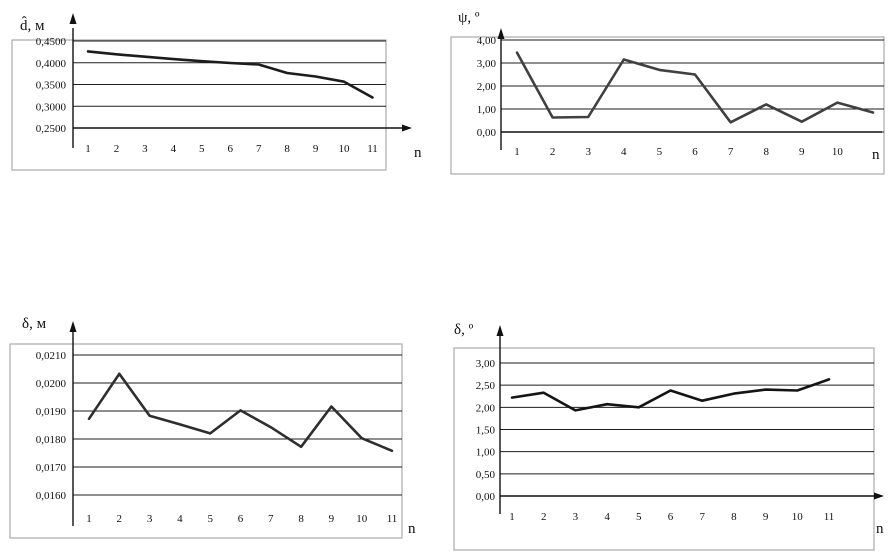 Image resolution: width=889 pixels, height=557 pixels. What do you see at coordinates (51, 64) in the screenshot?
I see `y-tick-label: 0,4000` at bounding box center [51, 64].